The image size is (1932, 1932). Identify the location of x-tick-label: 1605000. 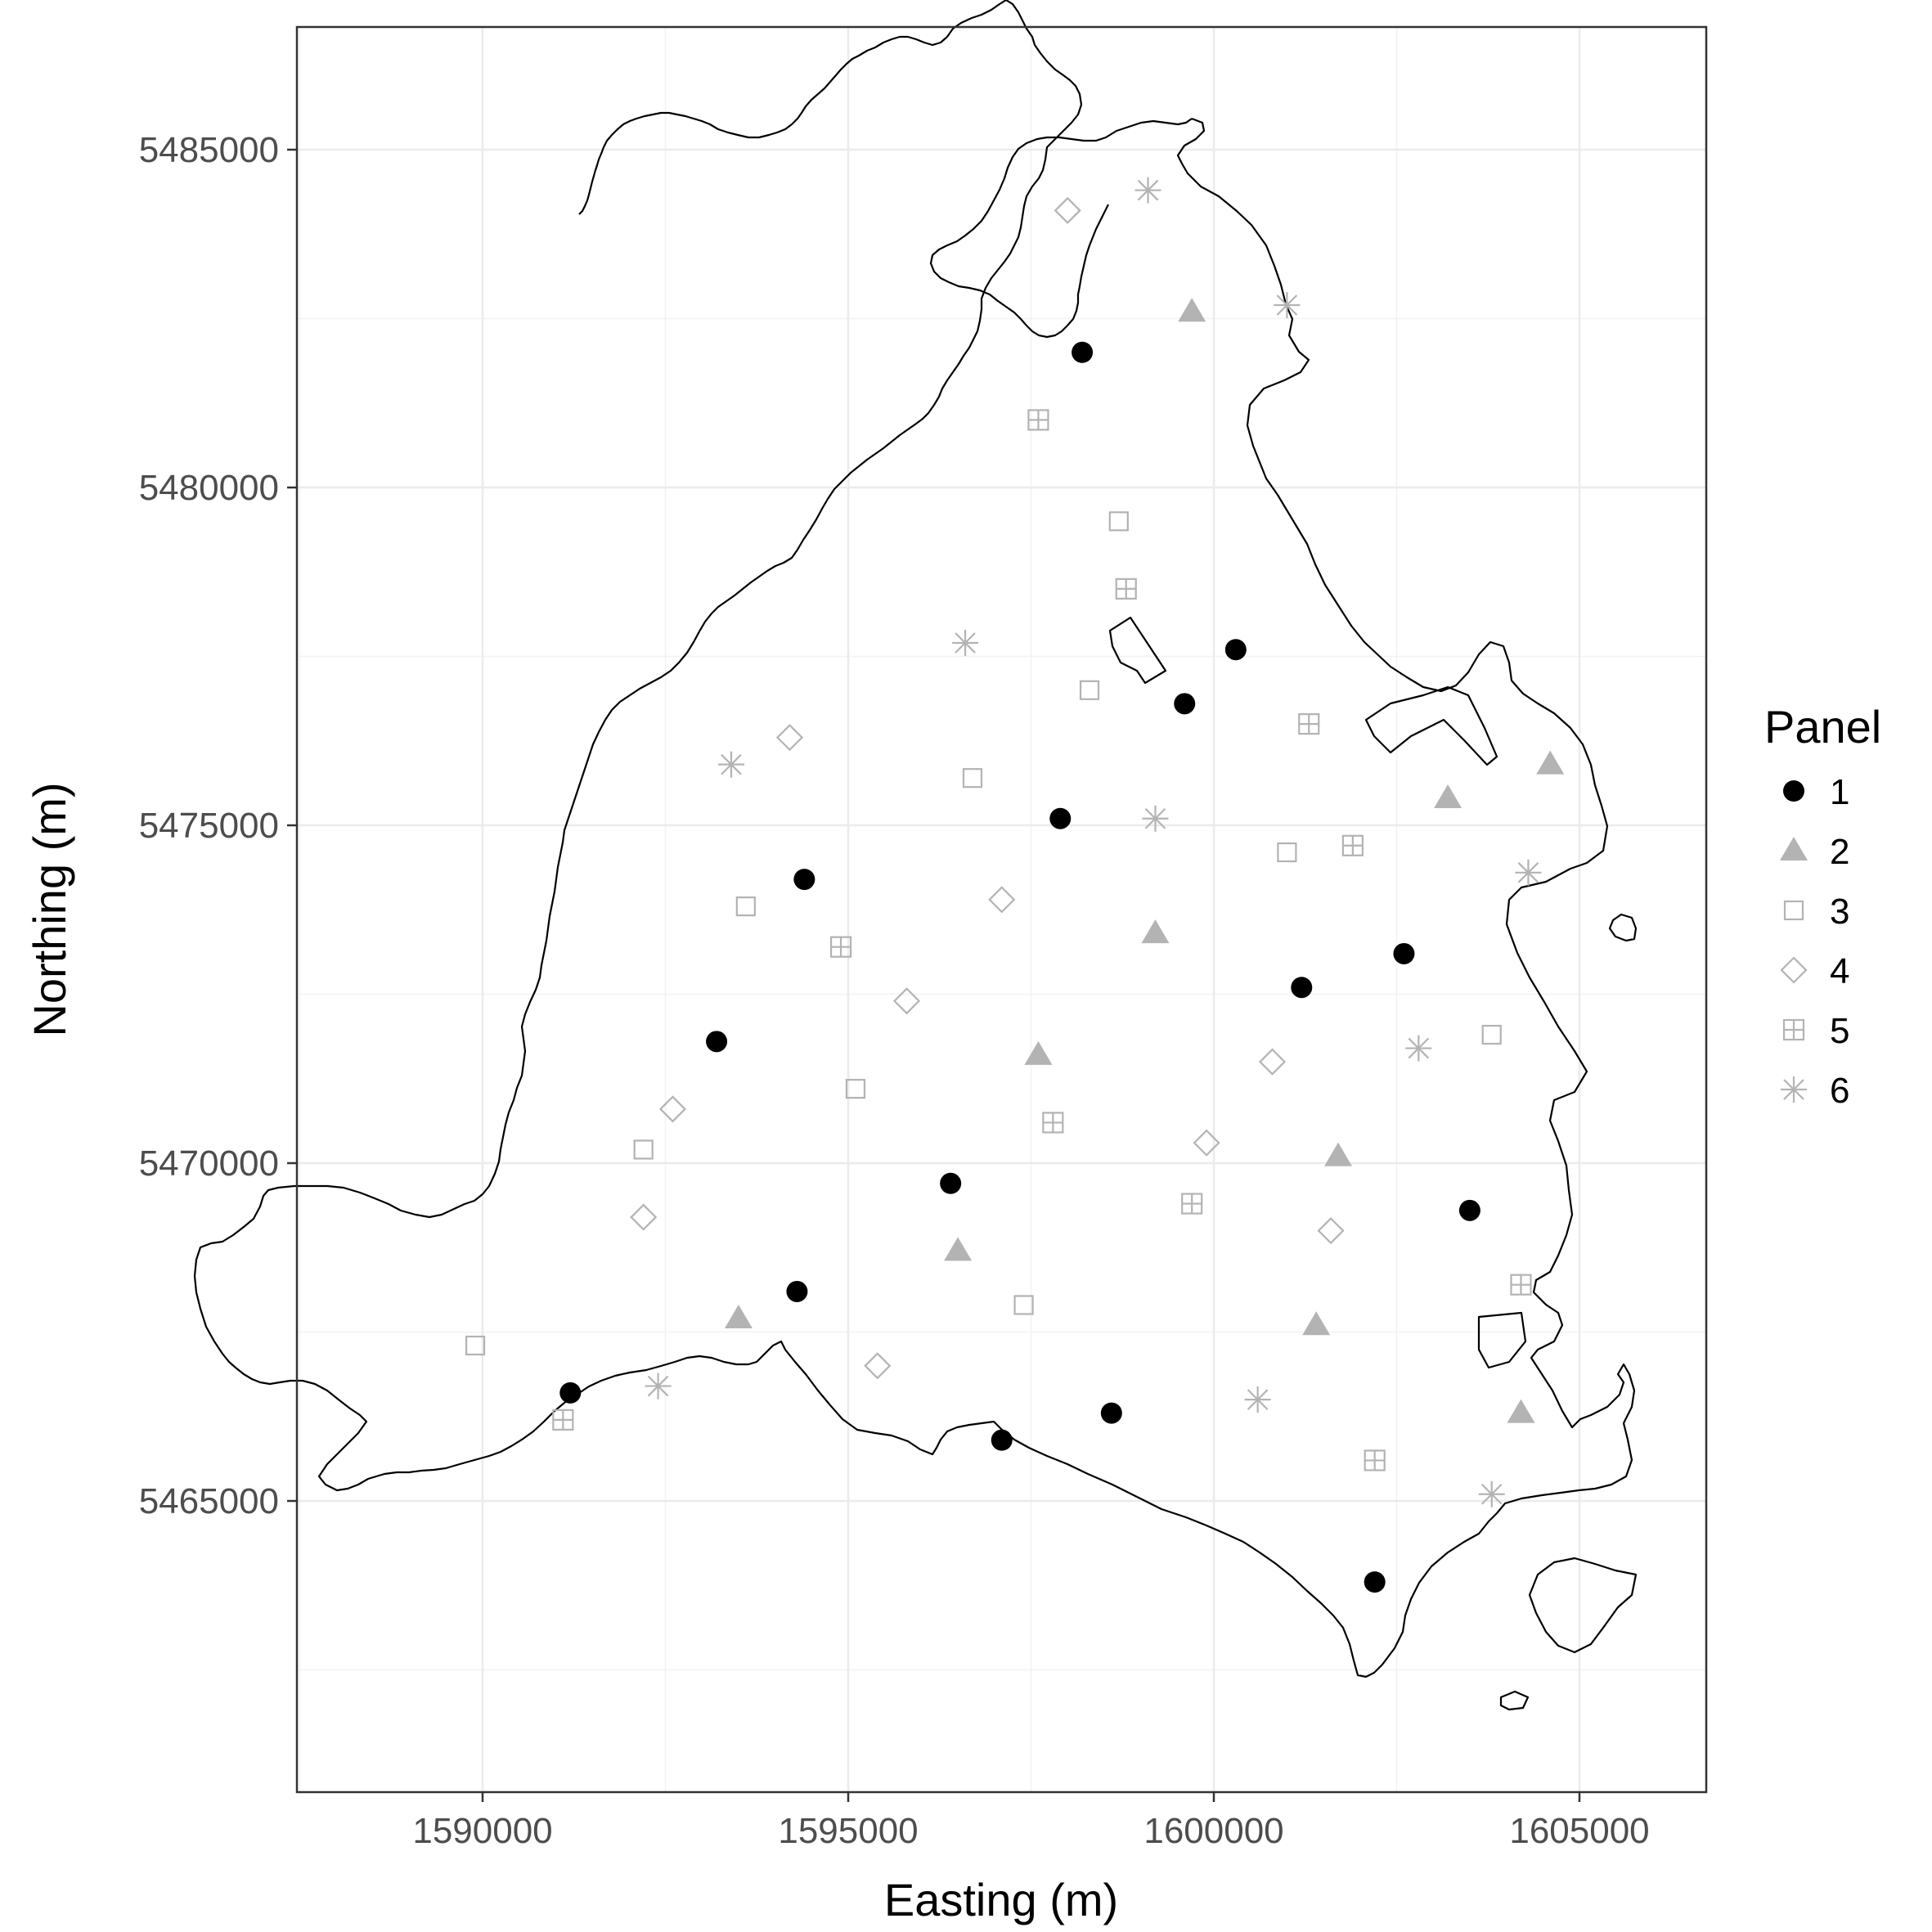
(1579, 1831).